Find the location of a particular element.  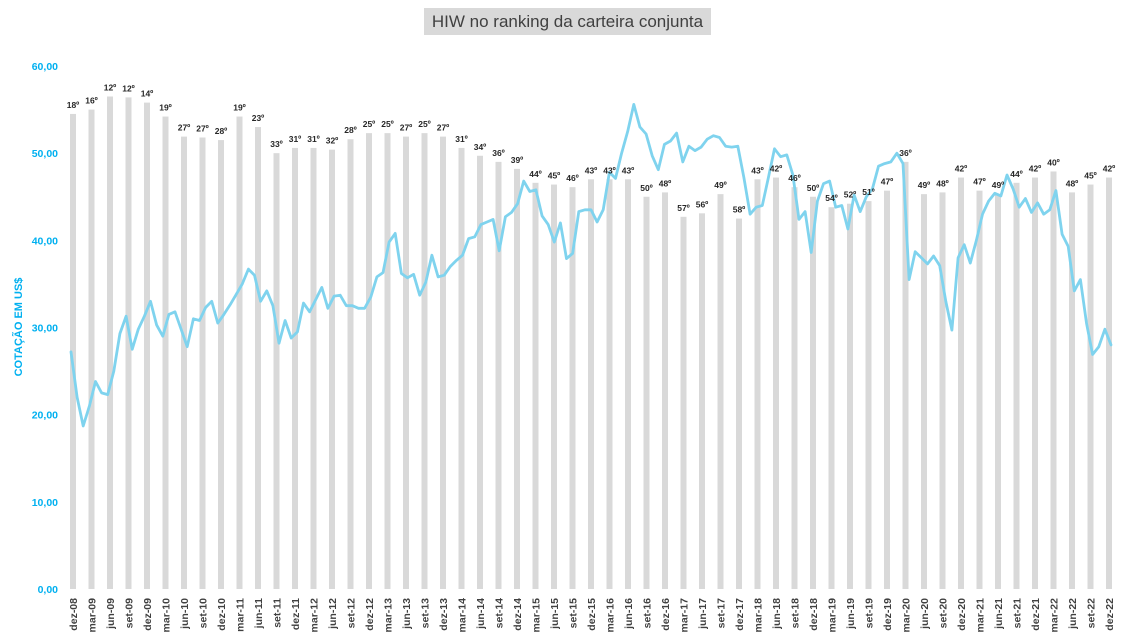

y-tick-label: 30,00 is located at coordinates (45, 329).